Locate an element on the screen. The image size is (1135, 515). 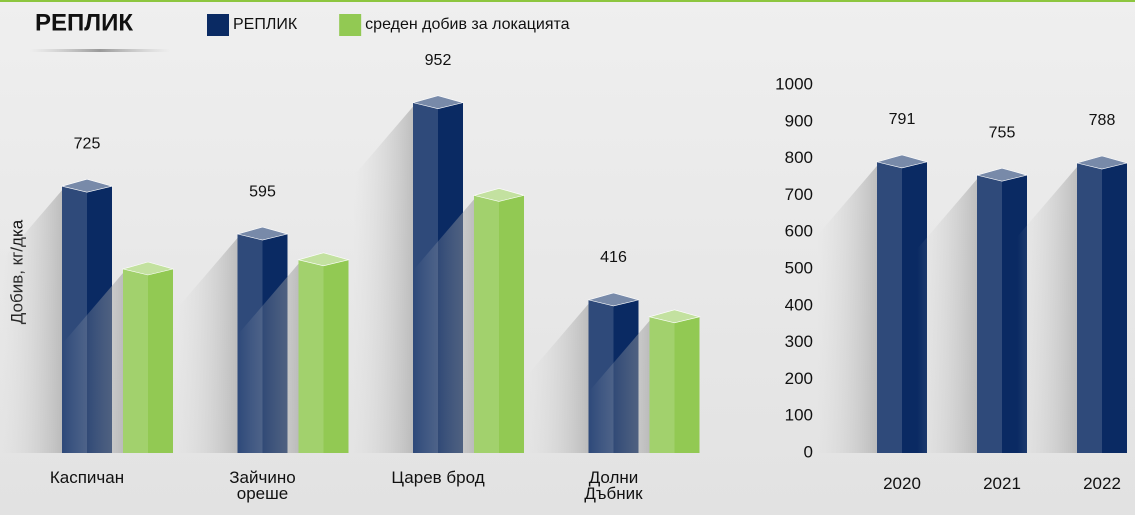
chart-title: РЕПЛИК is located at coordinates (84, 22).